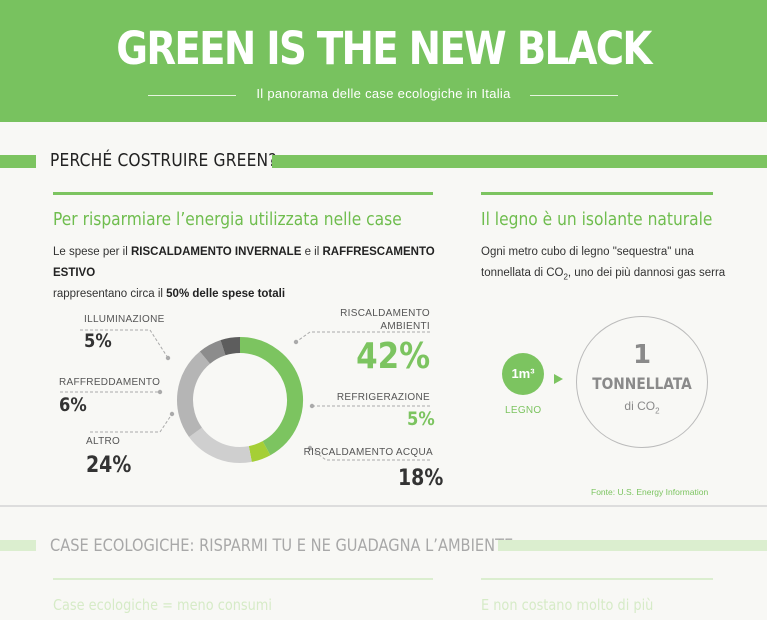 The width and height of the screenshot is (767, 620). I want to click on section-divider, so click(383, 506).